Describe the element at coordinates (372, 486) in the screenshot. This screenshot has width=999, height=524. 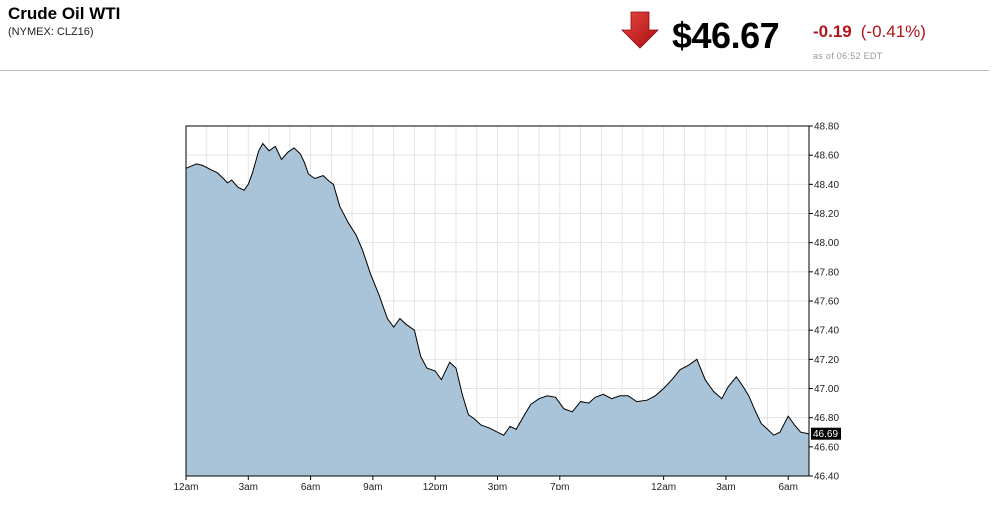
I see `x-tick-label: 9am` at that location.